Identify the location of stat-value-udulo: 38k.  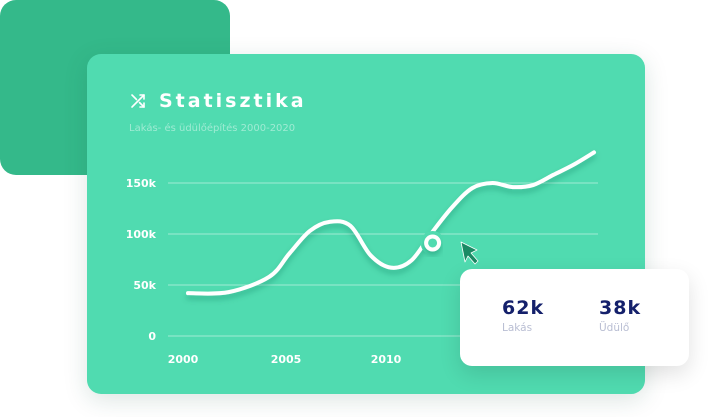
(620, 308).